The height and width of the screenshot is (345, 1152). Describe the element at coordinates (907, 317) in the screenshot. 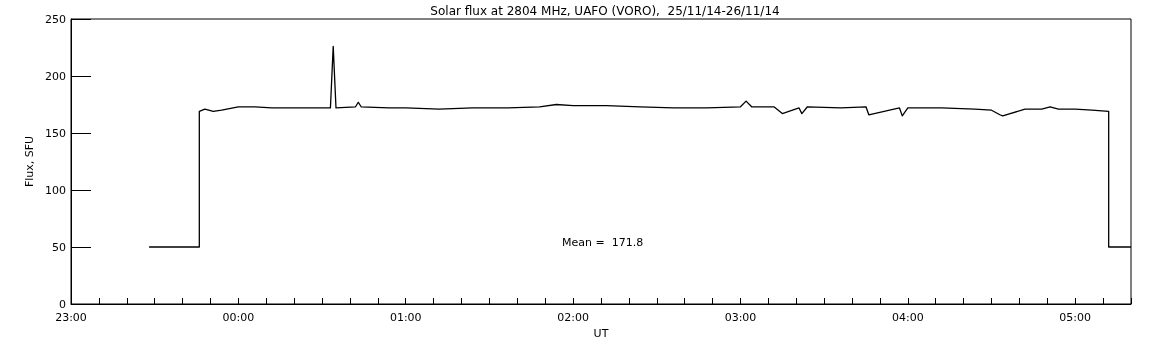

I see `x-tick-label: 04:00` at that location.